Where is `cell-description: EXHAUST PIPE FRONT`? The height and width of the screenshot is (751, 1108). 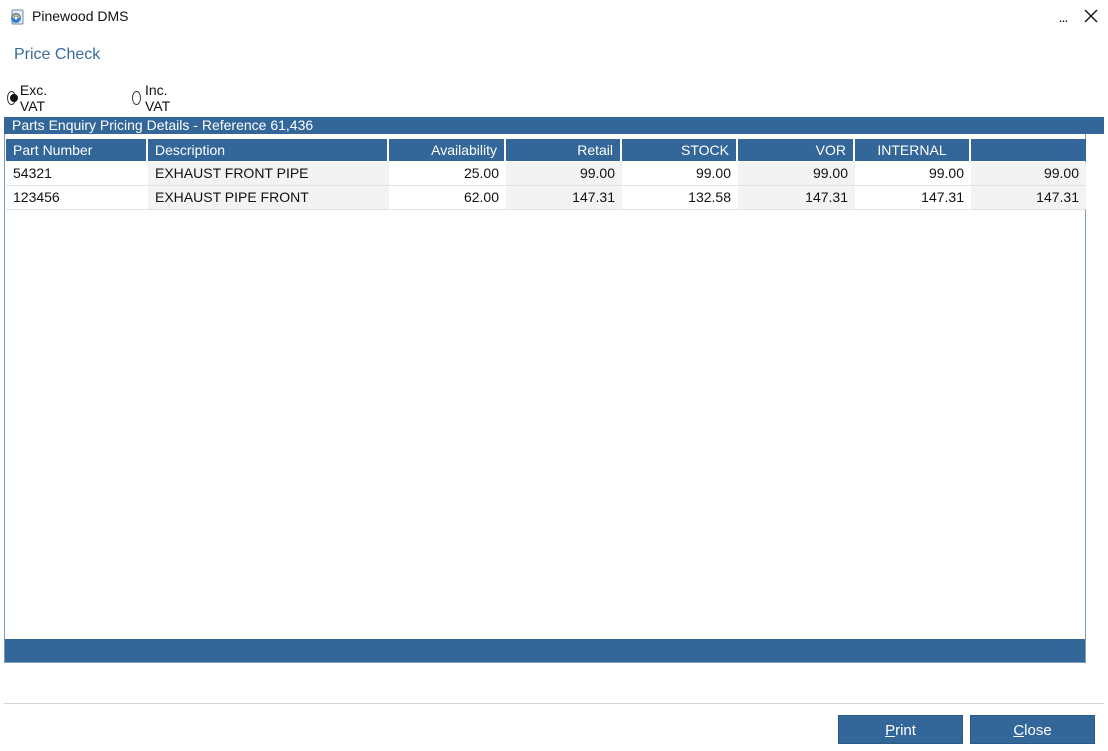 cell-description: EXHAUST PIPE FRONT is located at coordinates (268, 197).